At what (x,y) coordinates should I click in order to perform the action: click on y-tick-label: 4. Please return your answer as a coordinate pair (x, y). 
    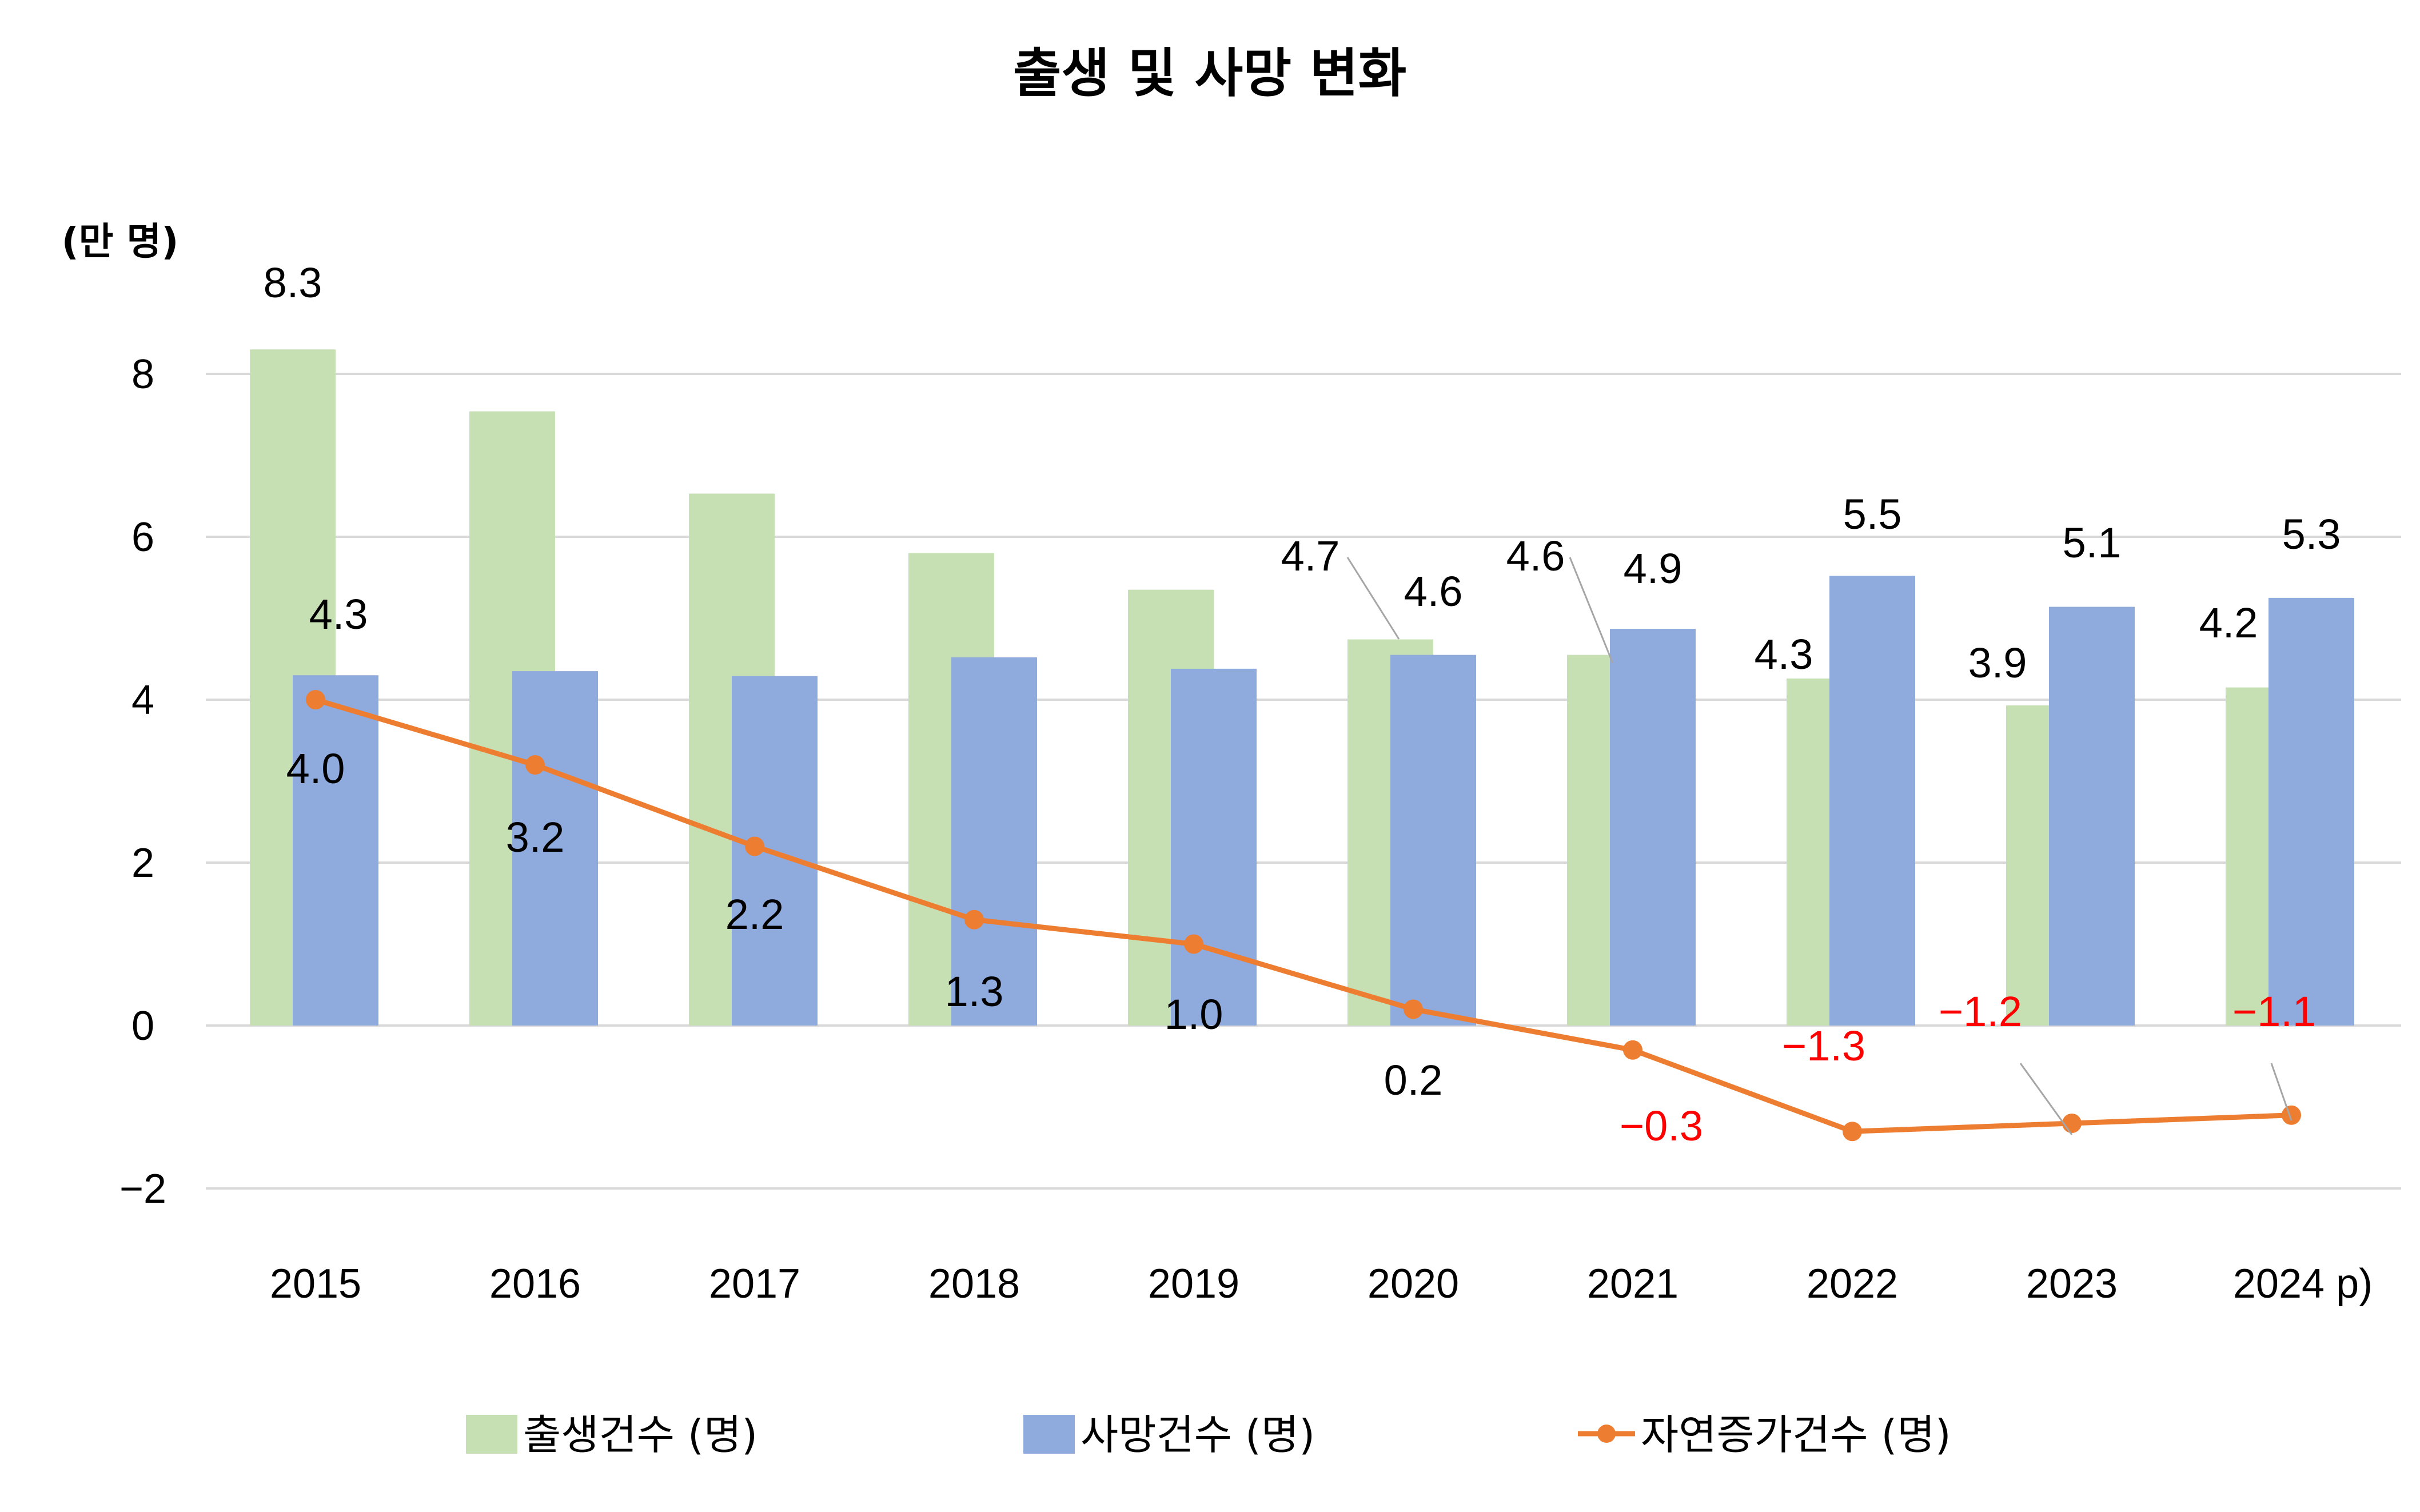
    Looking at the image, I should click on (142, 700).